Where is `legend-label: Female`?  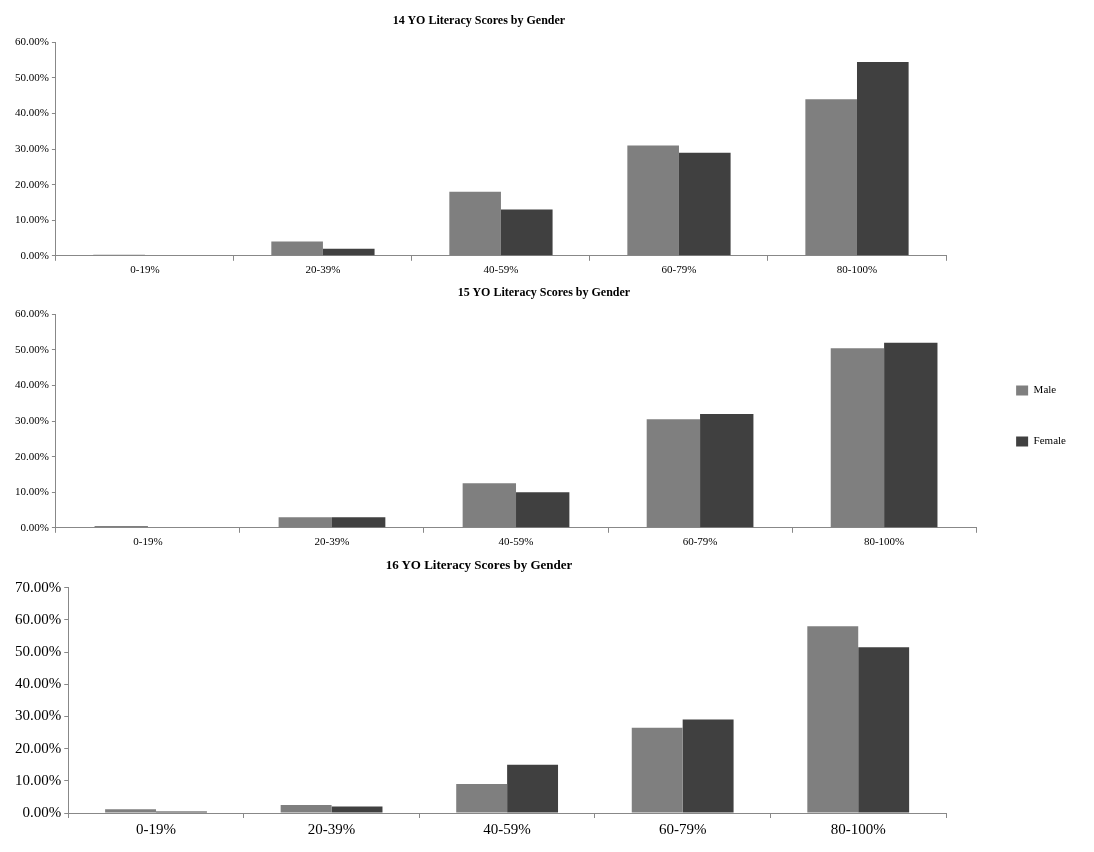
legend-label: Female is located at coordinates (1050, 440).